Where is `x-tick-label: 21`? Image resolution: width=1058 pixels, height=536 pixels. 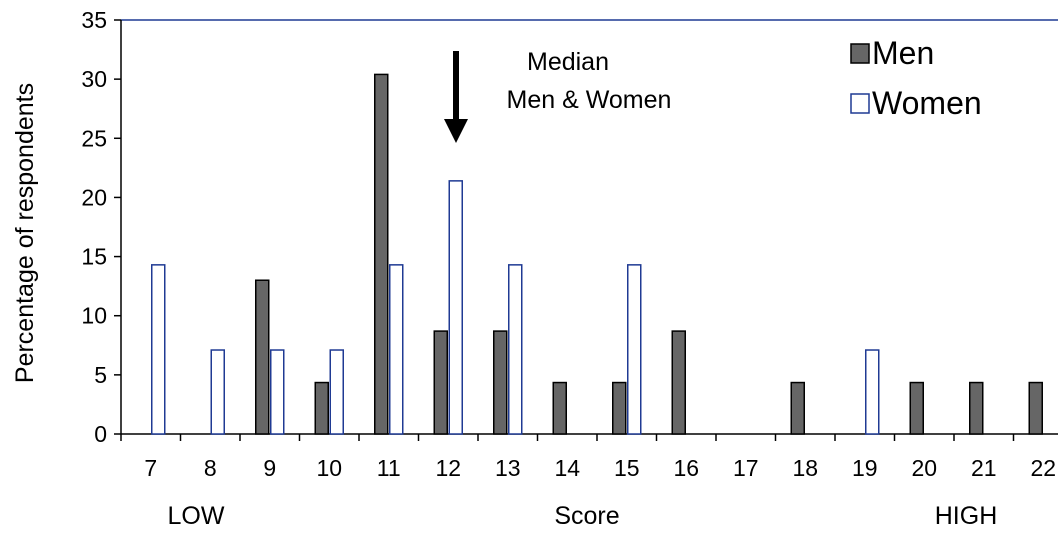
x-tick-label: 21 is located at coordinates (984, 468).